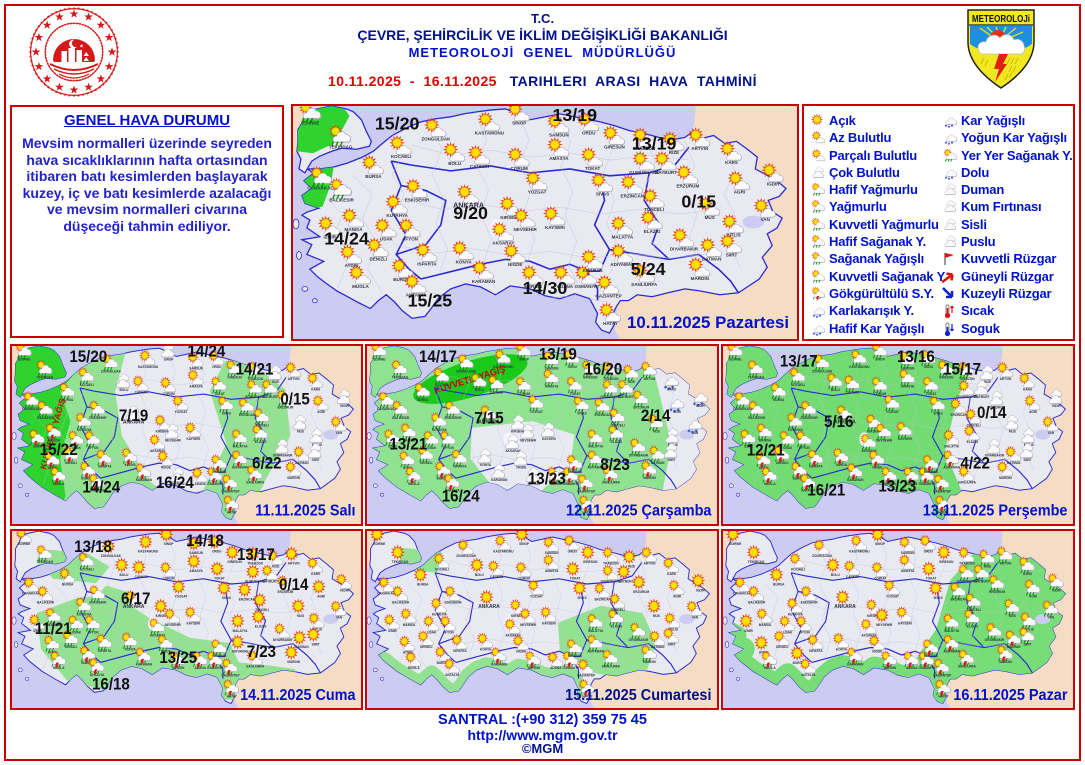 The image size is (1085, 765). What do you see at coordinates (595, 467) in the screenshot?
I see `svg-text: ADIYAMAN` at bounding box center [595, 467].